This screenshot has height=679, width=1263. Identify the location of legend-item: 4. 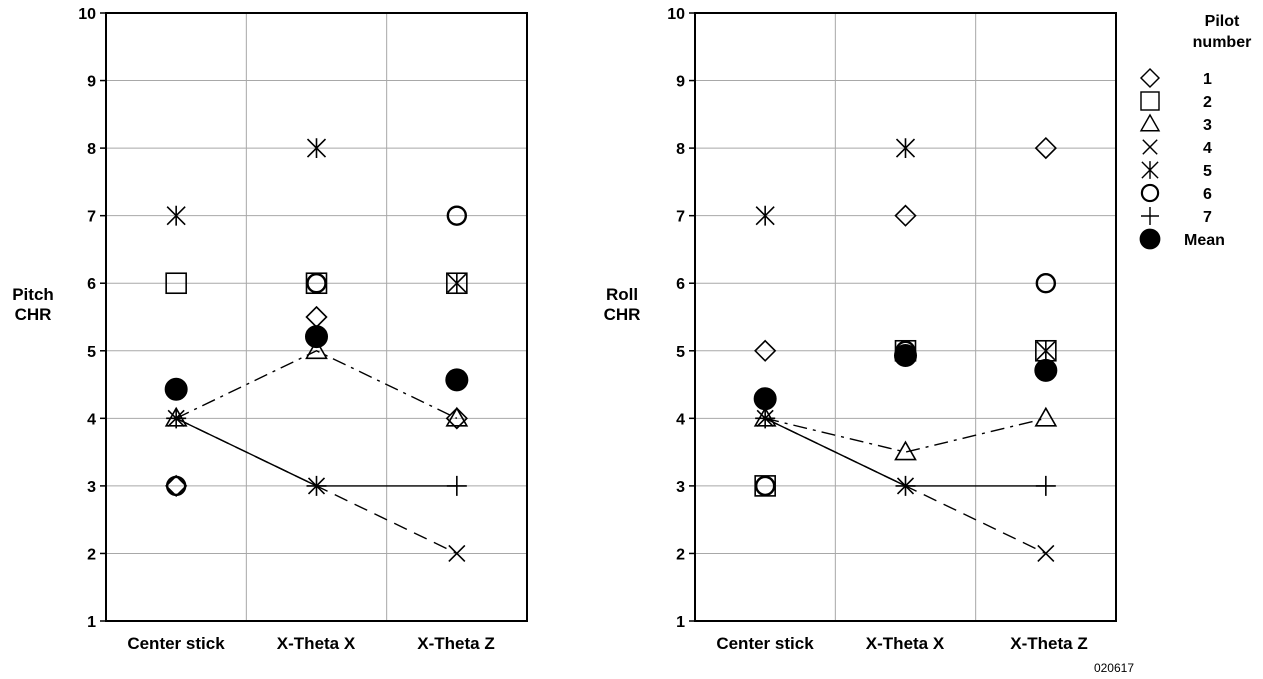
(1177, 148).